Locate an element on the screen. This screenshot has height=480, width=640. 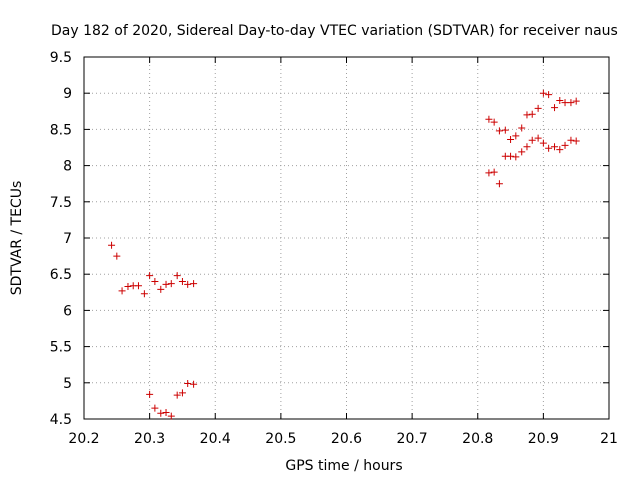
x-tick-label: 20.6 is located at coordinates (346, 439).